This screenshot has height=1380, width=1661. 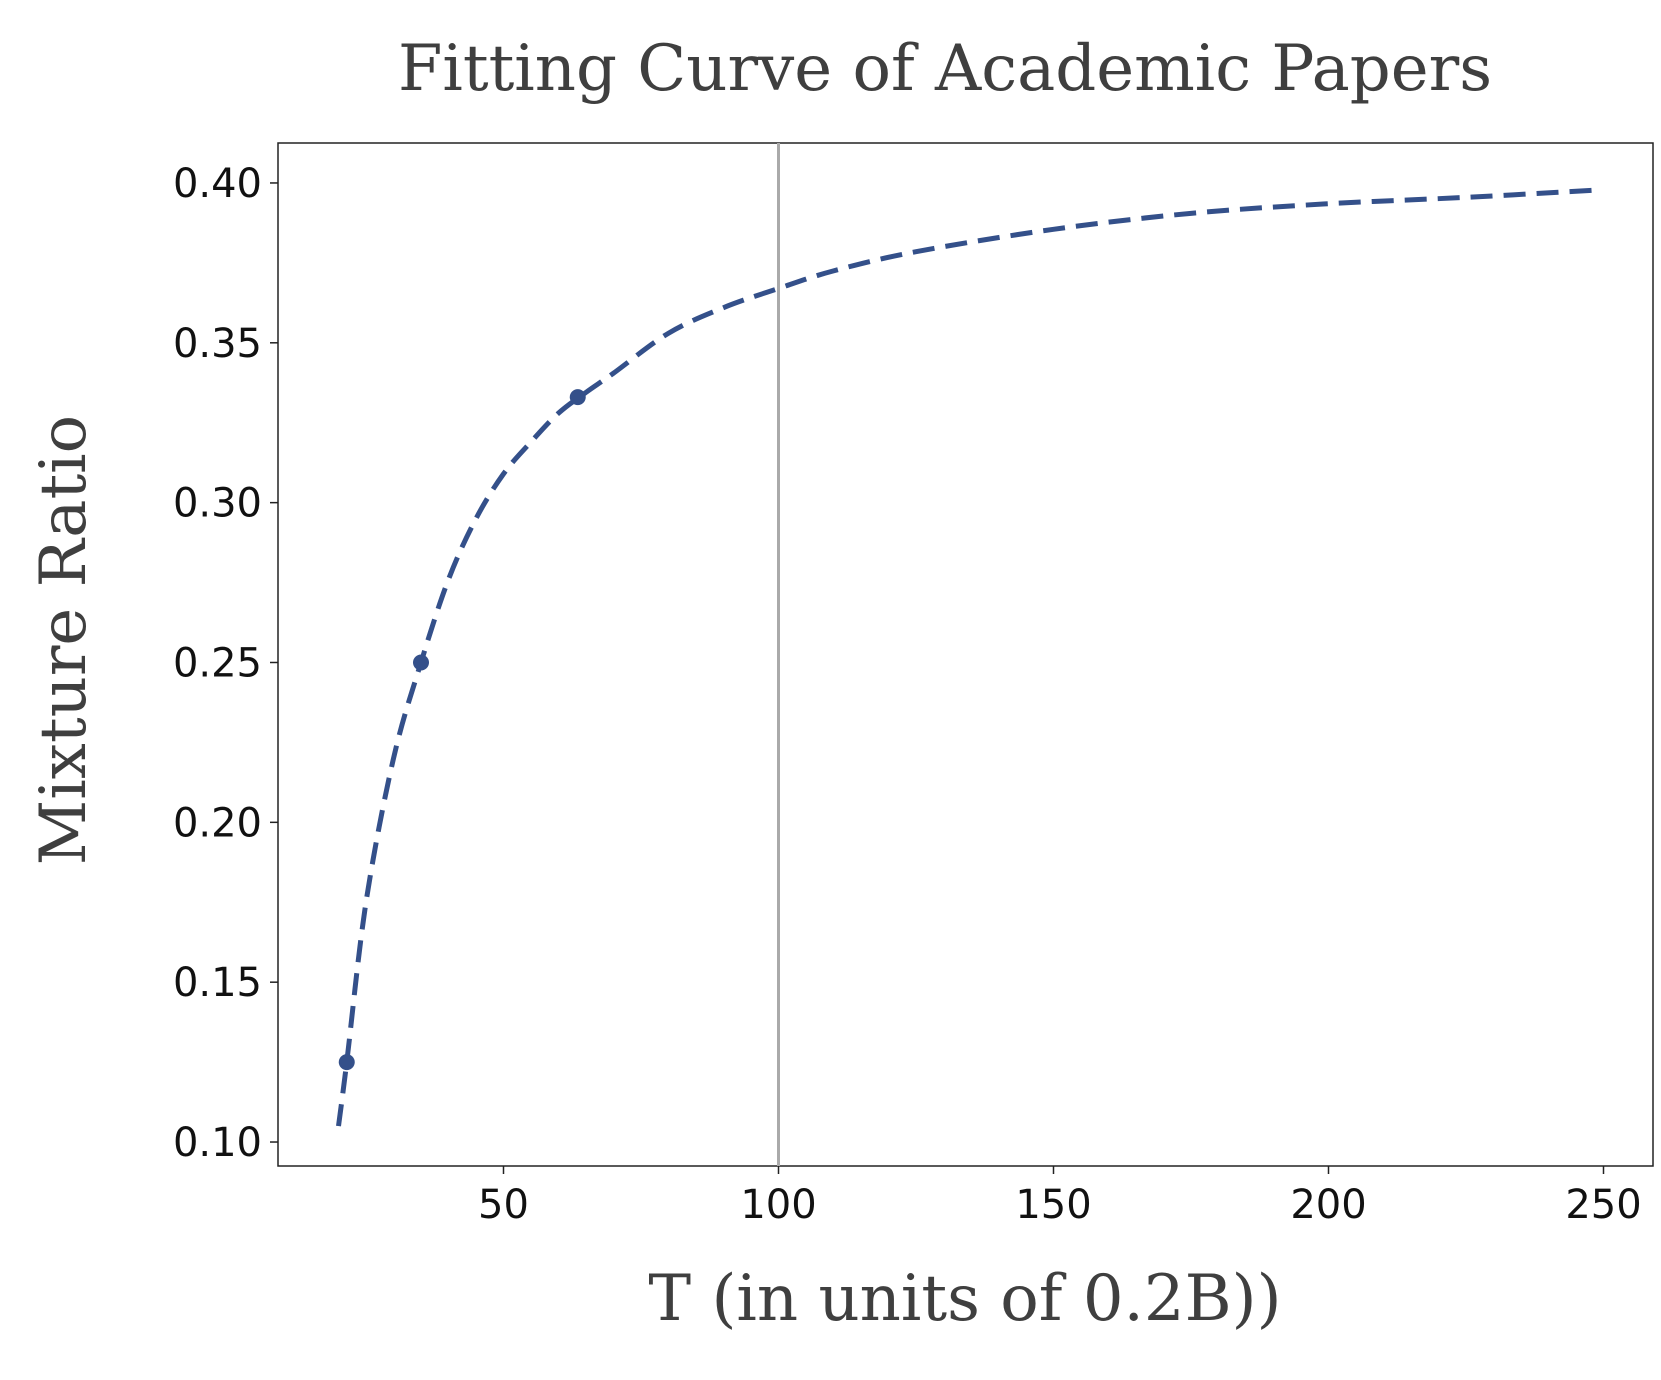 What do you see at coordinates (945, 69) in the screenshot?
I see `chart-title: Fitting Curve of Academic Papers` at bounding box center [945, 69].